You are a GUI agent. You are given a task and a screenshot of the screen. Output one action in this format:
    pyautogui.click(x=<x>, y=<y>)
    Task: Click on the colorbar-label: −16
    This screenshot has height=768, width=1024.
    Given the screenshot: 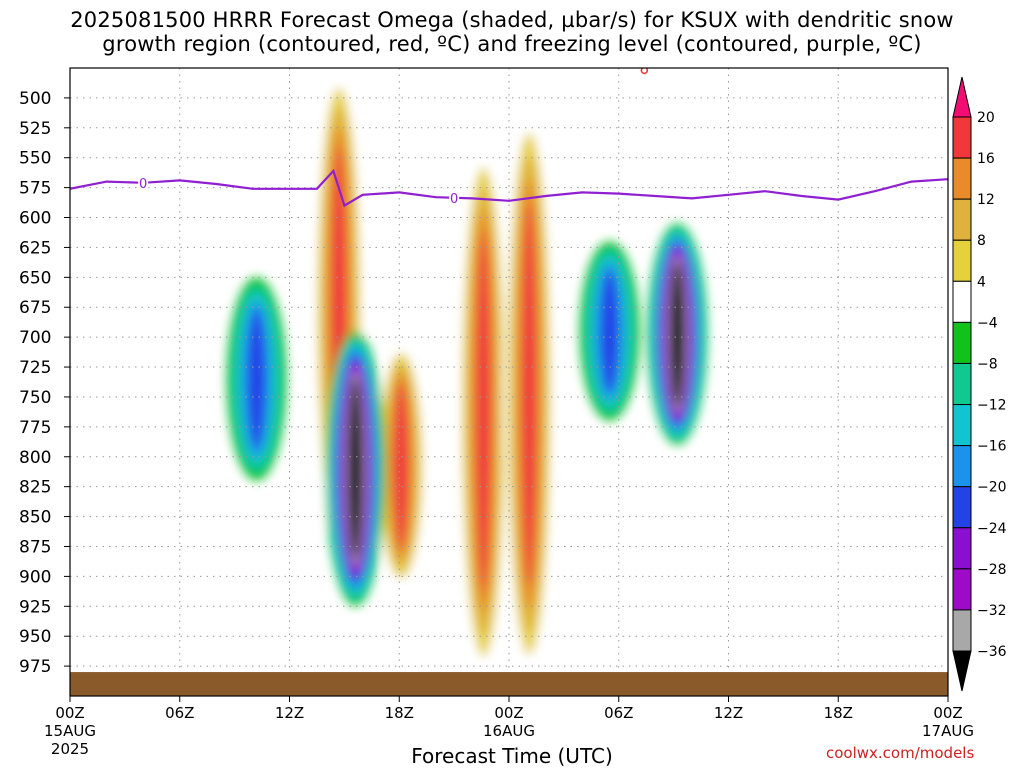 What is the action you would take?
    pyautogui.click(x=992, y=447)
    